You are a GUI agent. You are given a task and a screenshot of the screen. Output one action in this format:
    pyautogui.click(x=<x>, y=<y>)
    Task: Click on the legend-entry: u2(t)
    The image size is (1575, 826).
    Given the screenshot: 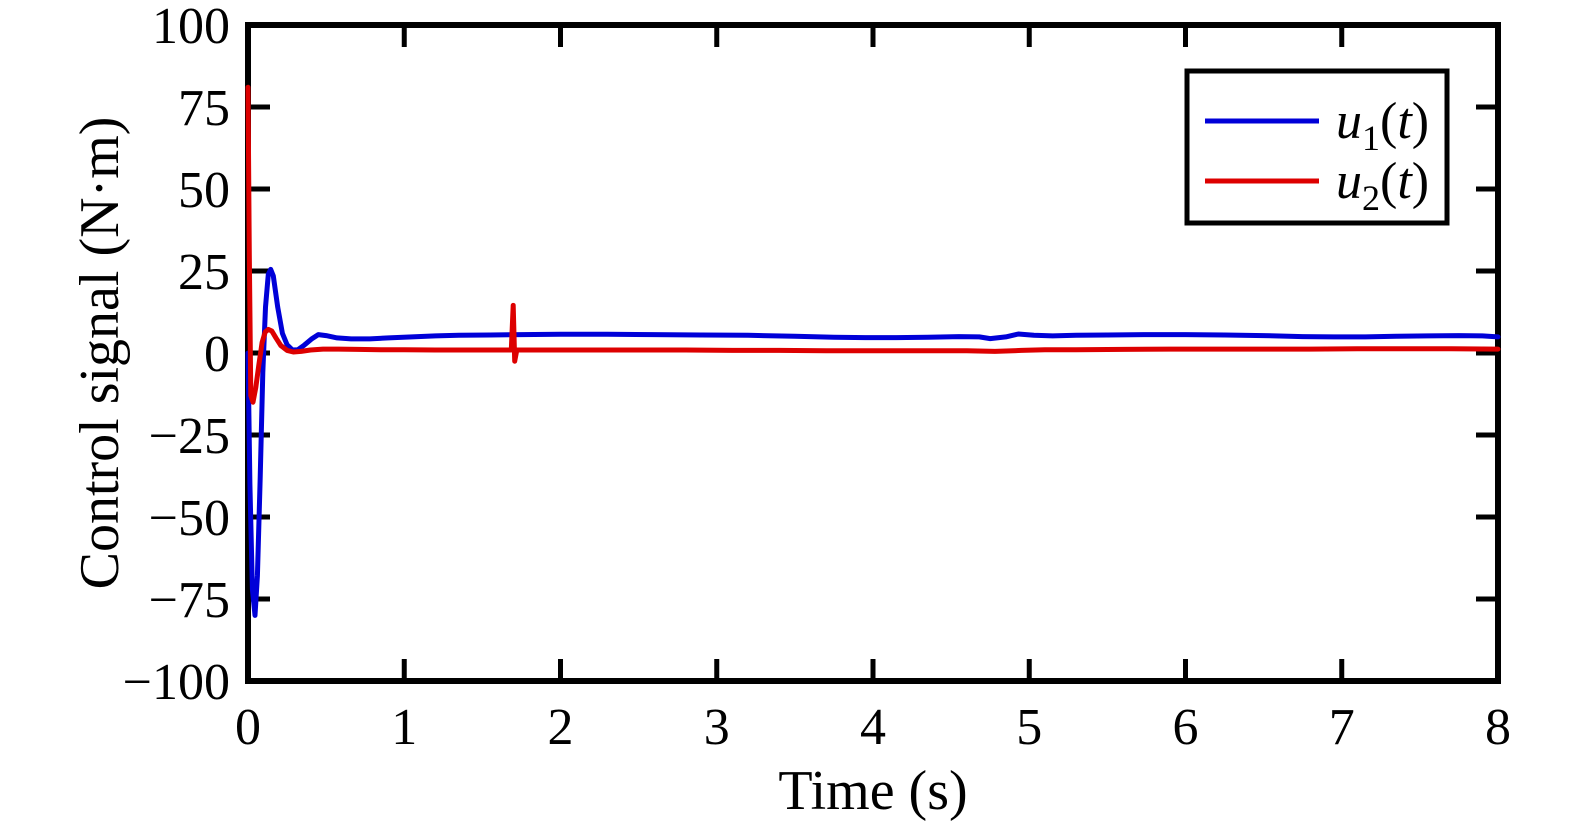 What is the action you would take?
    pyautogui.click(x=1317, y=185)
    